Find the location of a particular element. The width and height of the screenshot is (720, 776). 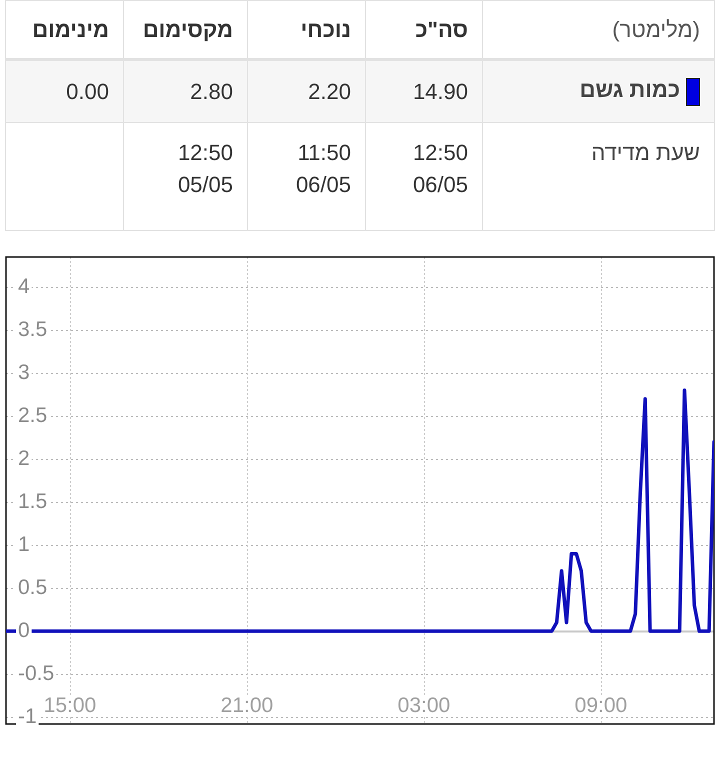

y-tick-label: 0 is located at coordinates (24, 630).